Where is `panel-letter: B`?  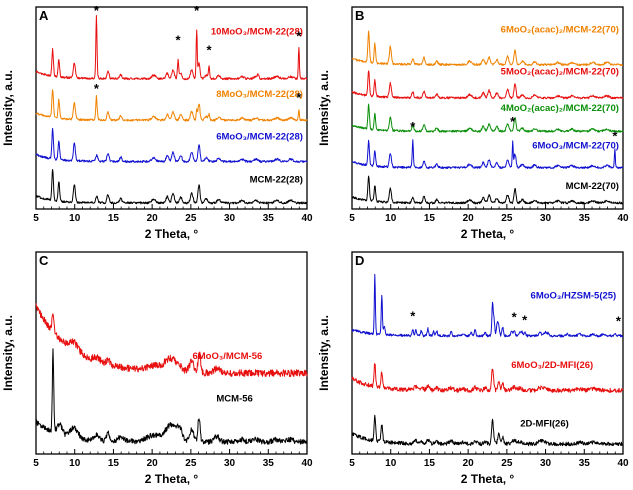 panel-letter: B is located at coordinates (359, 15).